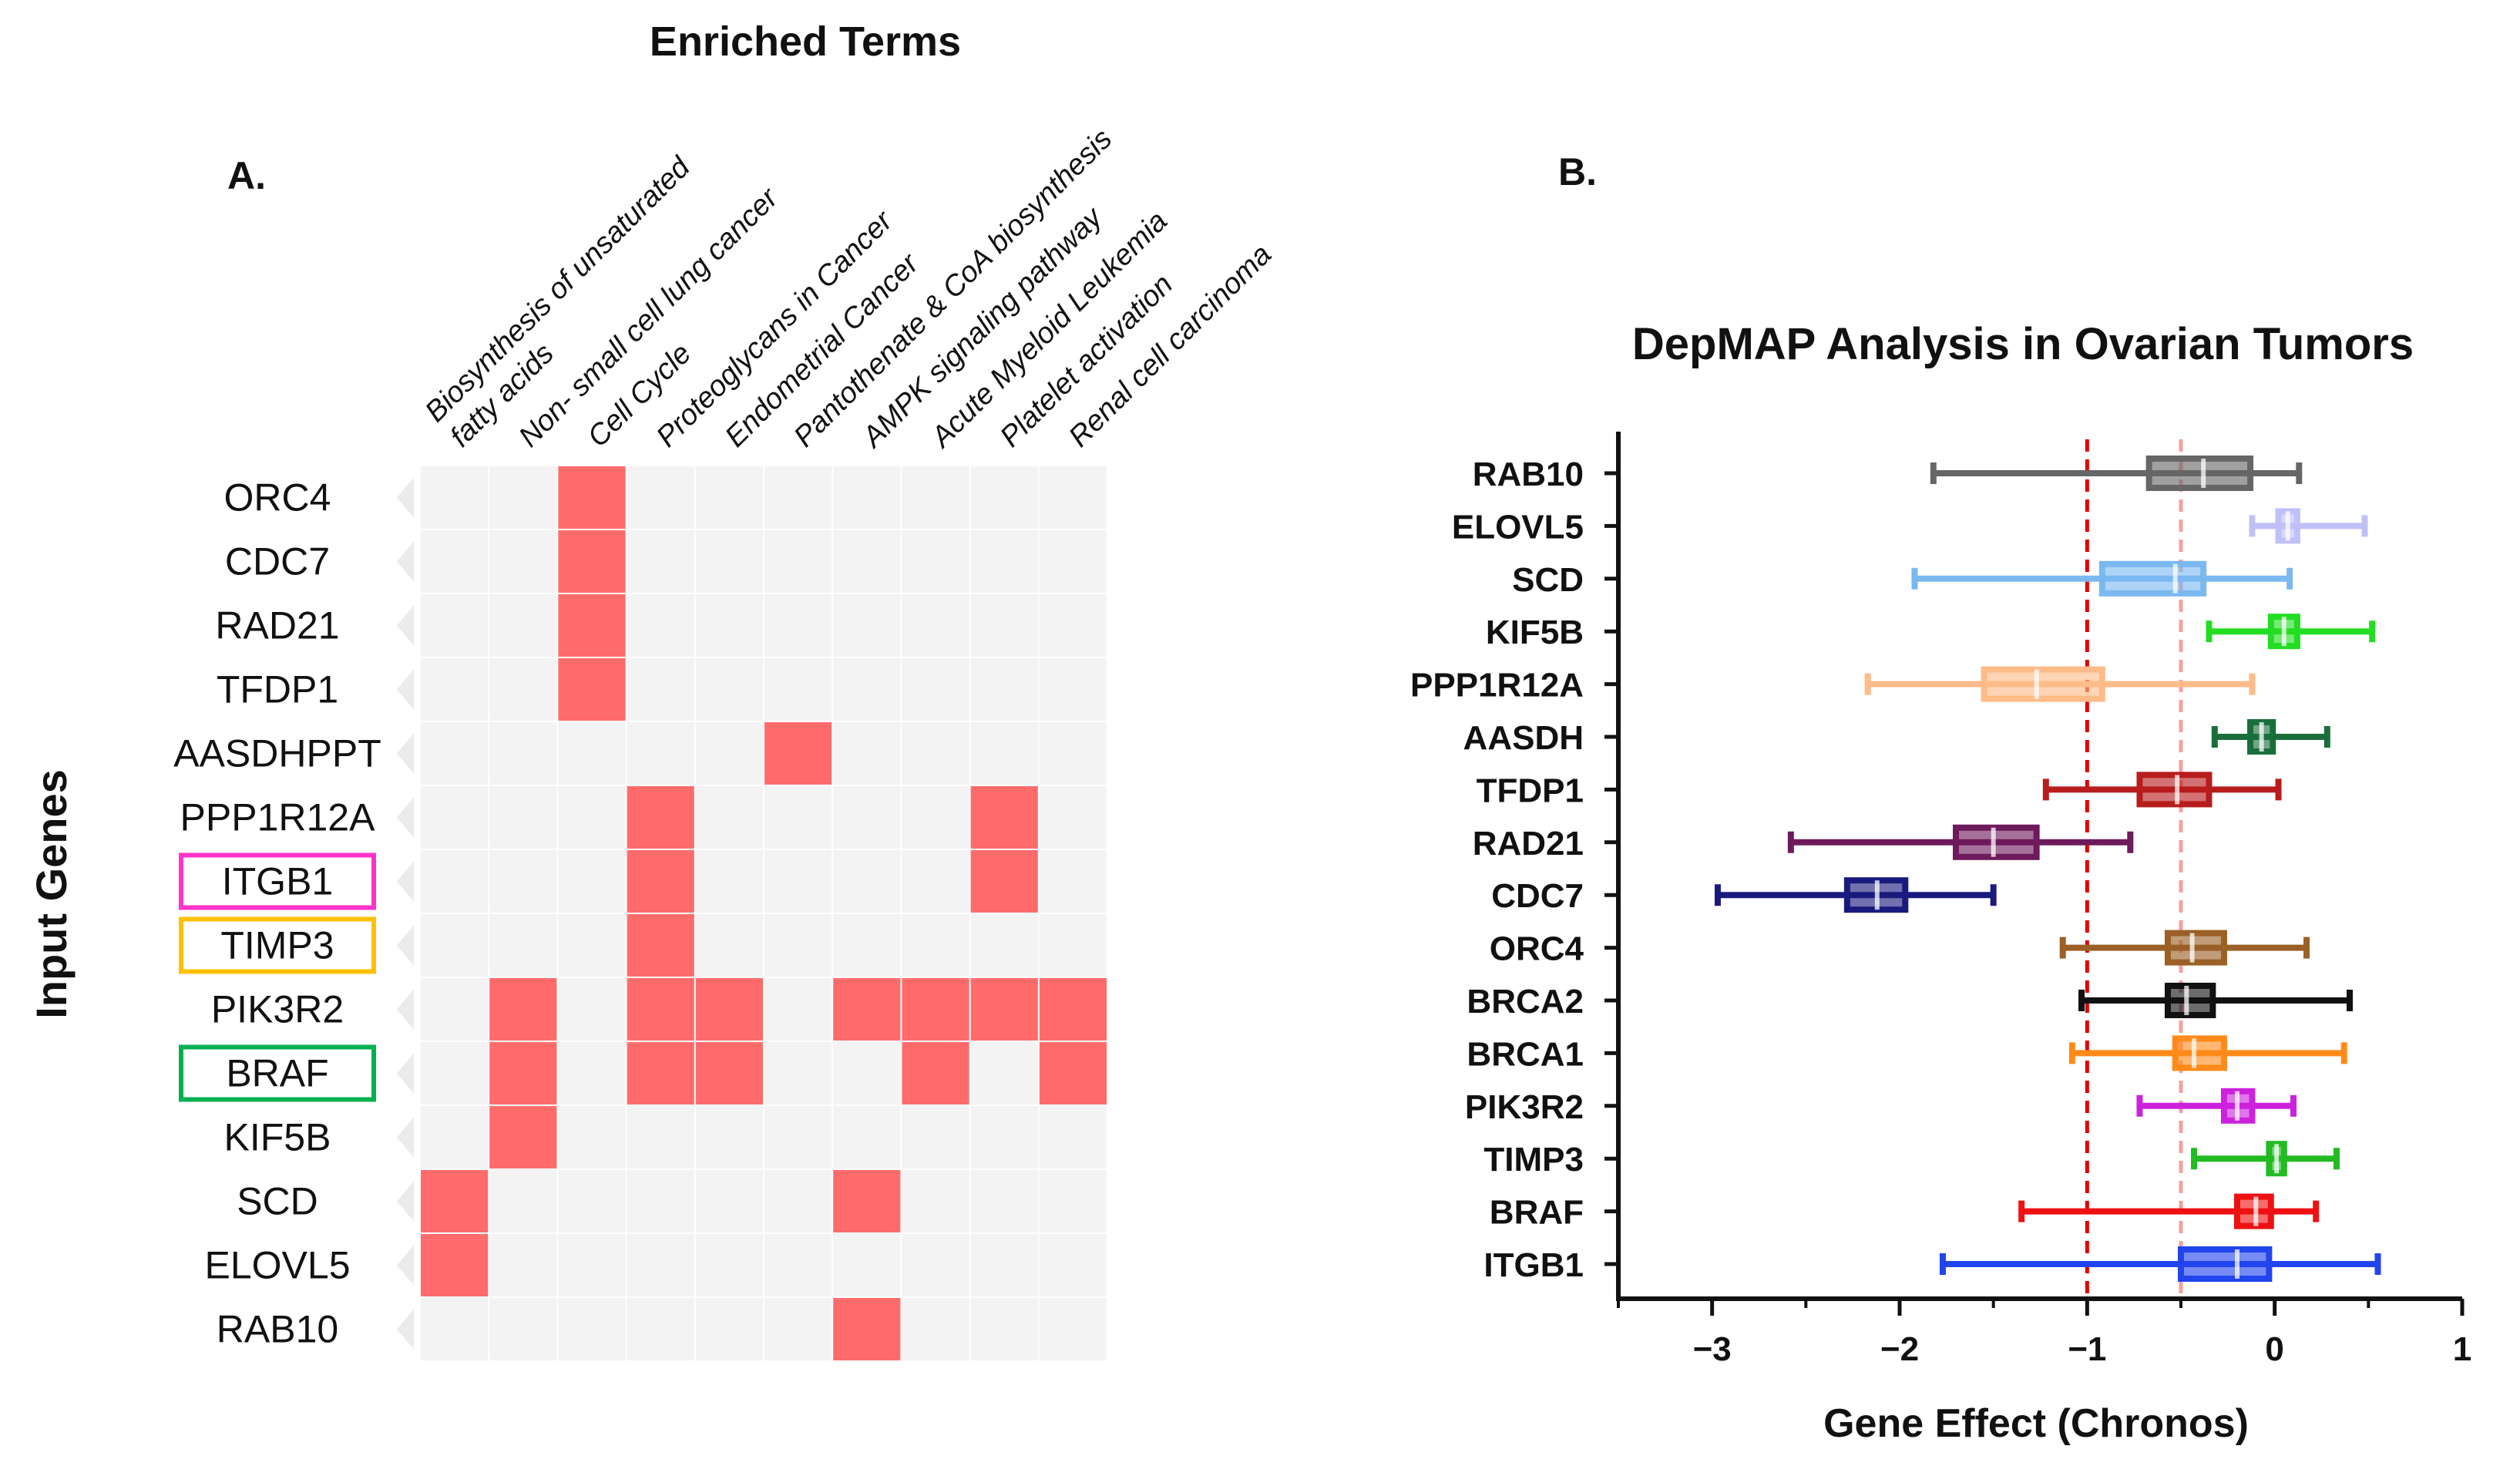 This screenshot has height=1466, width=2520. What do you see at coordinates (277, 625) in the screenshot?
I see `heatmap-row-label: RAD21` at bounding box center [277, 625].